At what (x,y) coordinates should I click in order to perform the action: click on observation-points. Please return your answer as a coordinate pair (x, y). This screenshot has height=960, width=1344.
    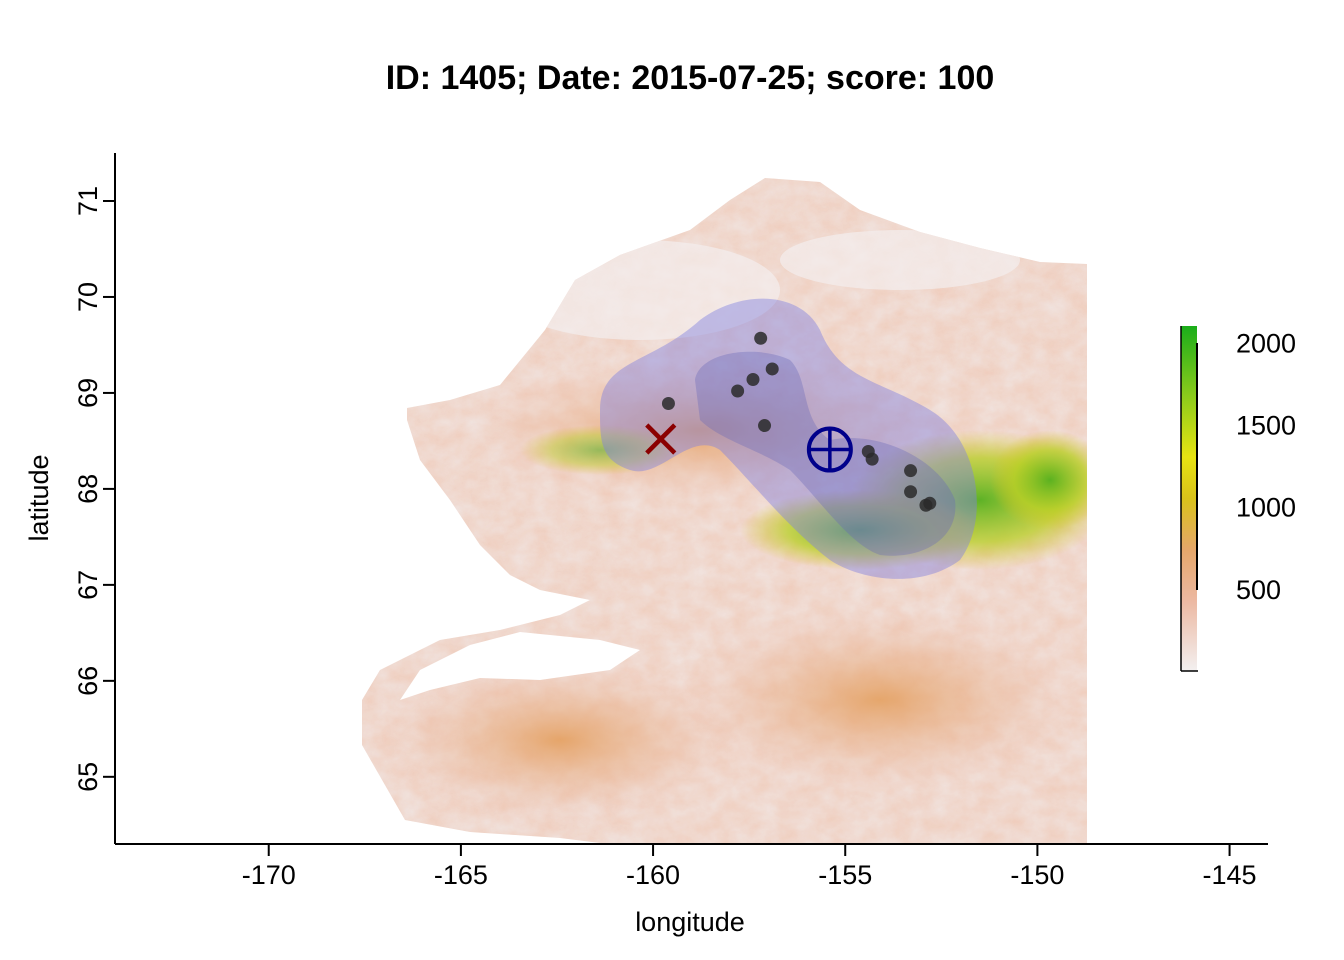
    Looking at the image, I should click on (799, 421).